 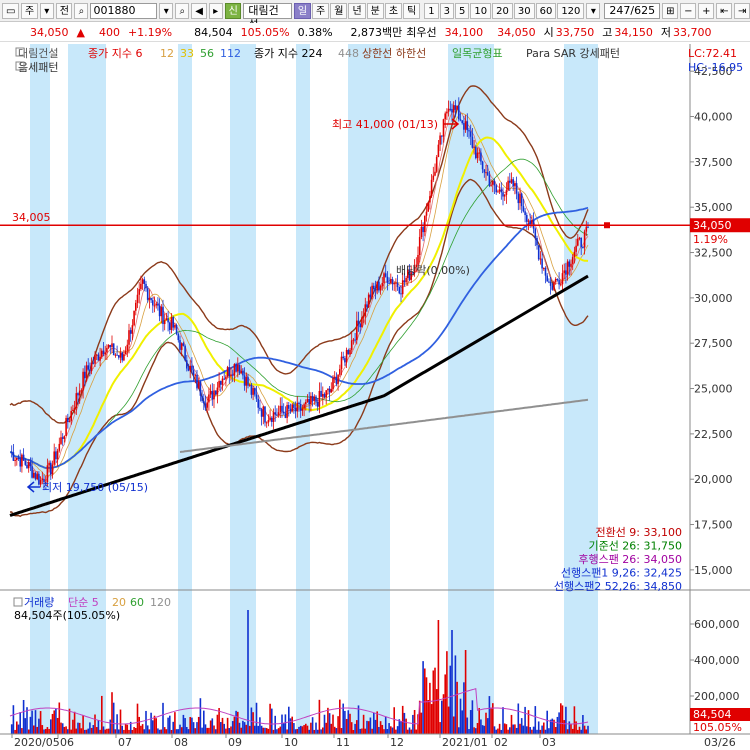 I want to click on minute-tabs: 1 3 5 10 20 30 60 120, so click(x=504, y=10).